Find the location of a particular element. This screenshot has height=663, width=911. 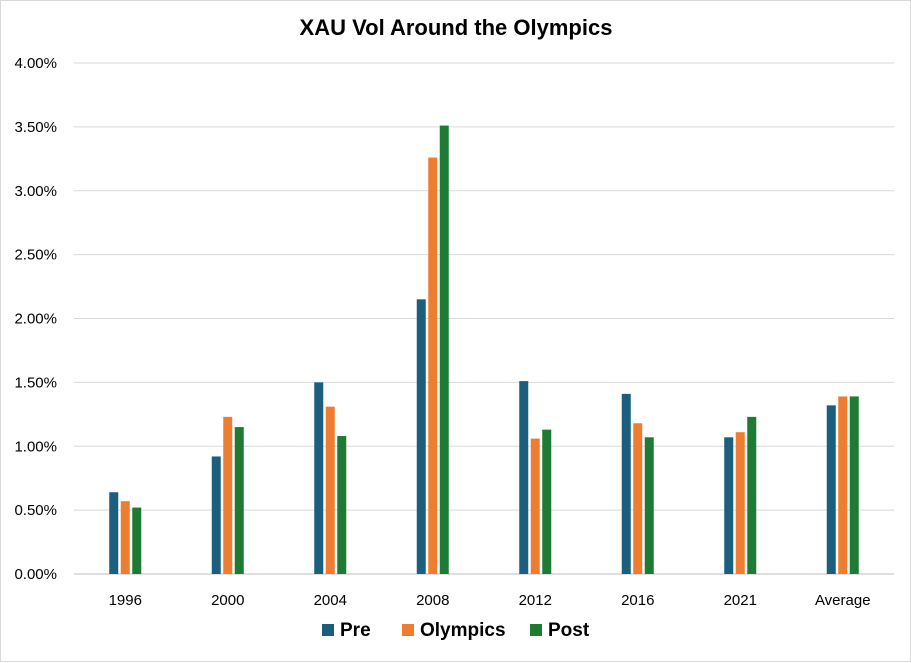

x-tick-label: 2016 is located at coordinates (637, 600).